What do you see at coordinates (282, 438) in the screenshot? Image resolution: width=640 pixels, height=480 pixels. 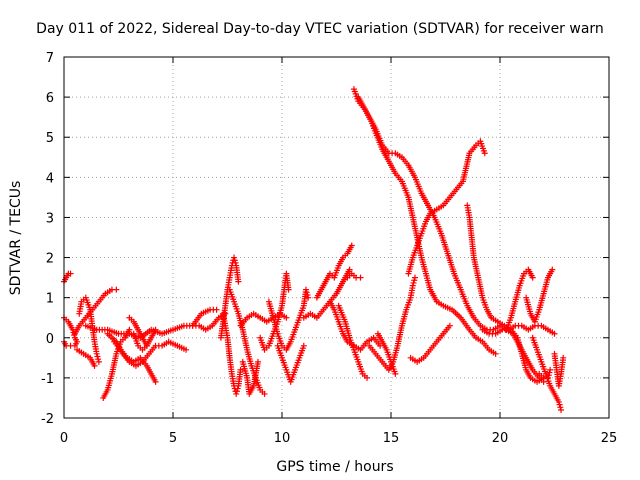 I see `x-tick-label: 10` at bounding box center [282, 438].